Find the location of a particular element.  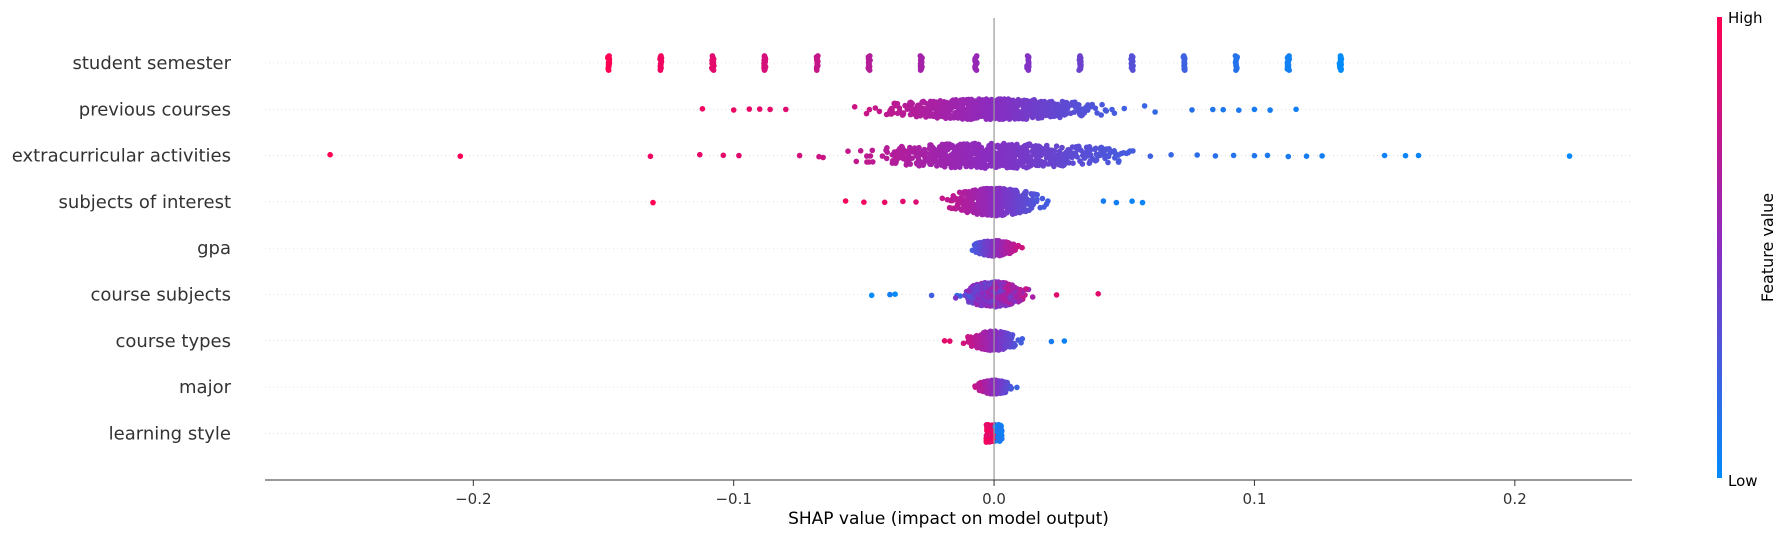

feature-label: student semester is located at coordinates (151, 63).